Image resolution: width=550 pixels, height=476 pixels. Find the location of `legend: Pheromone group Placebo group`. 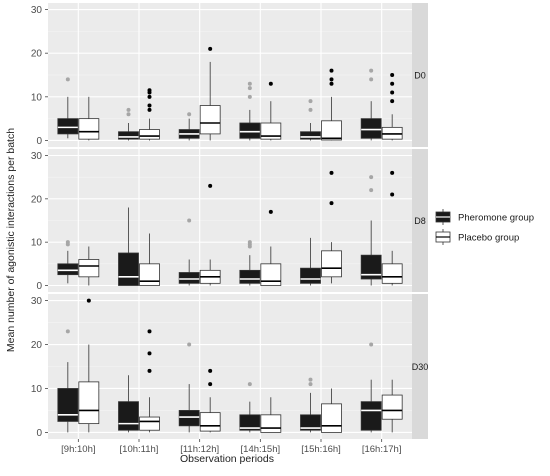

legend: Pheromone group Placebo group is located at coordinates (484, 227).